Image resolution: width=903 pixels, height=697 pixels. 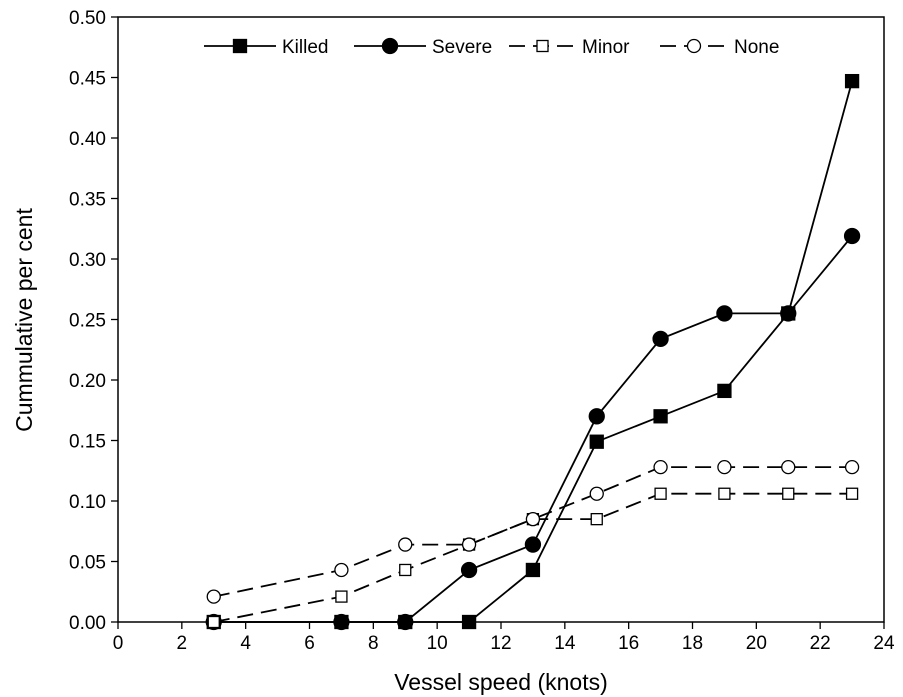 What do you see at coordinates (240, 46) in the screenshot?
I see `legend-marker-killed` at bounding box center [240, 46].